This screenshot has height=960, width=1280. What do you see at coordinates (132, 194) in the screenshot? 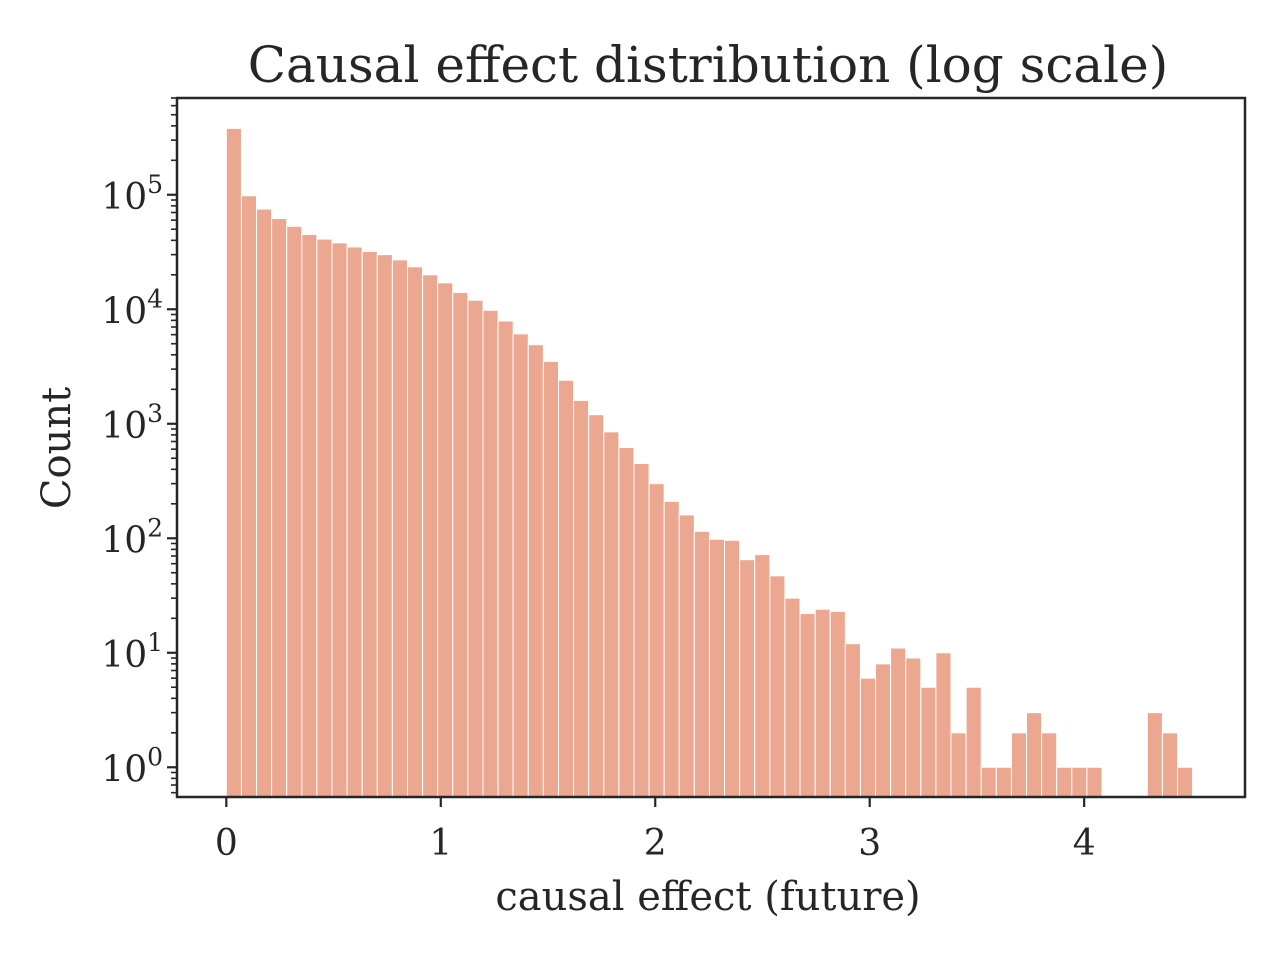
I see `y-tick-label: 10⁵` at bounding box center [132, 194].